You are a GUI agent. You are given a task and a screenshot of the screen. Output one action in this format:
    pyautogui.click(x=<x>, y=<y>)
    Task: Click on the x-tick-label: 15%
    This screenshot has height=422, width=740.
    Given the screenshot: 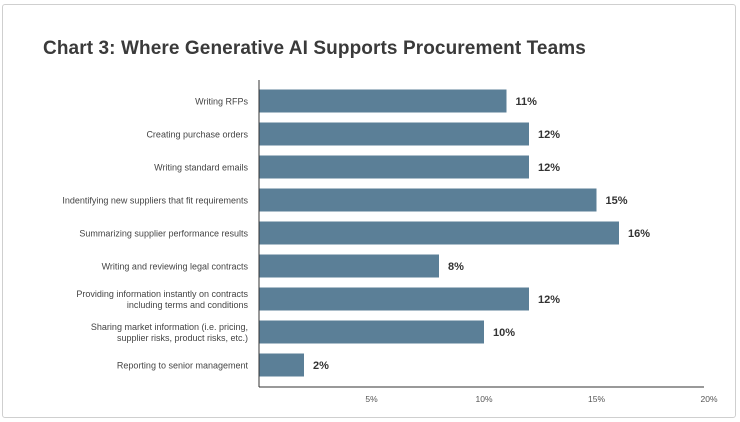 What is the action you would take?
    pyautogui.click(x=596, y=399)
    